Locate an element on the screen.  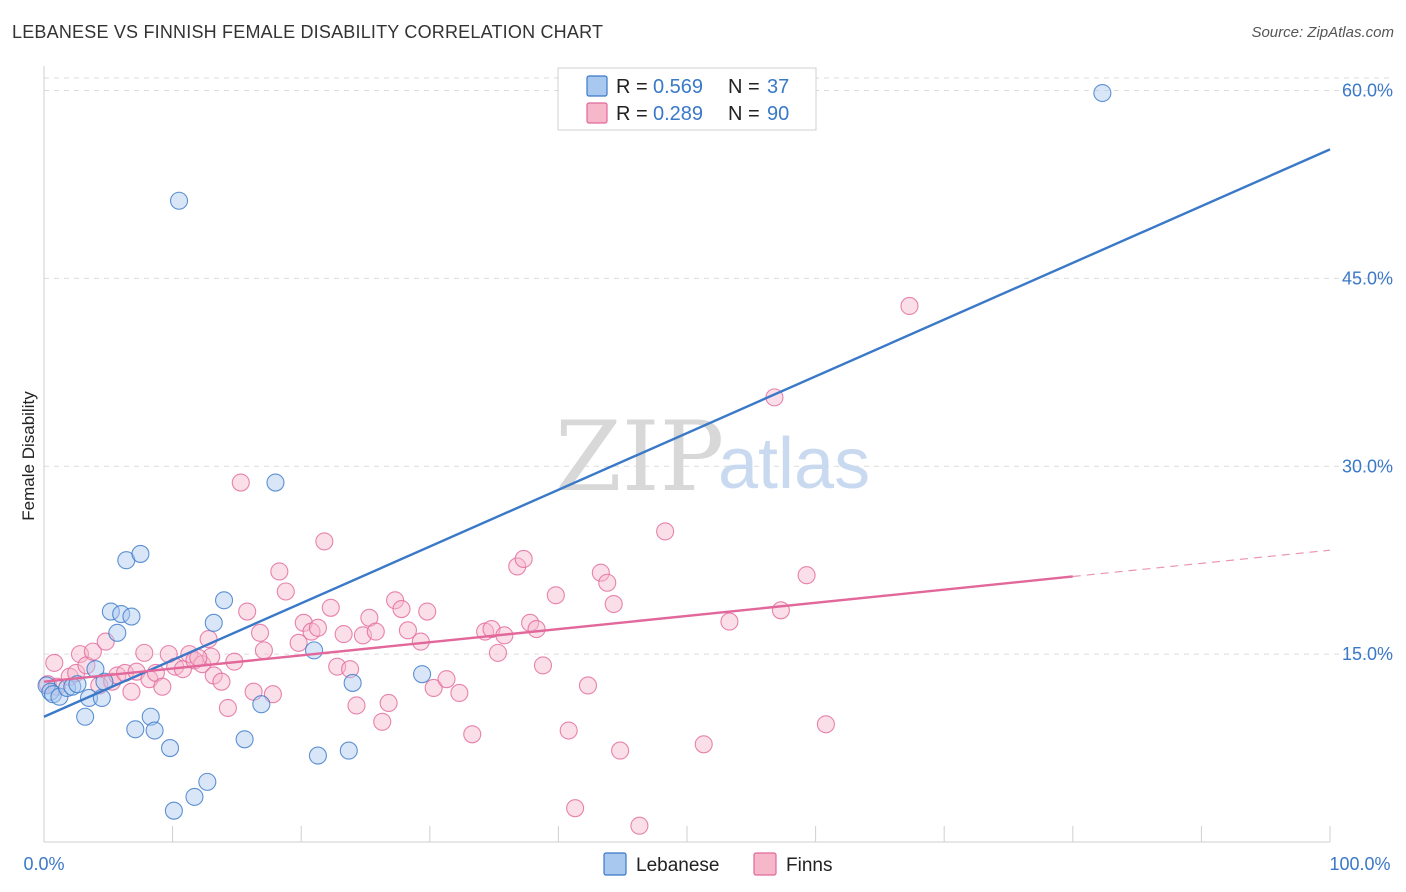
trend-line-finns is located at coordinates (558, 629).